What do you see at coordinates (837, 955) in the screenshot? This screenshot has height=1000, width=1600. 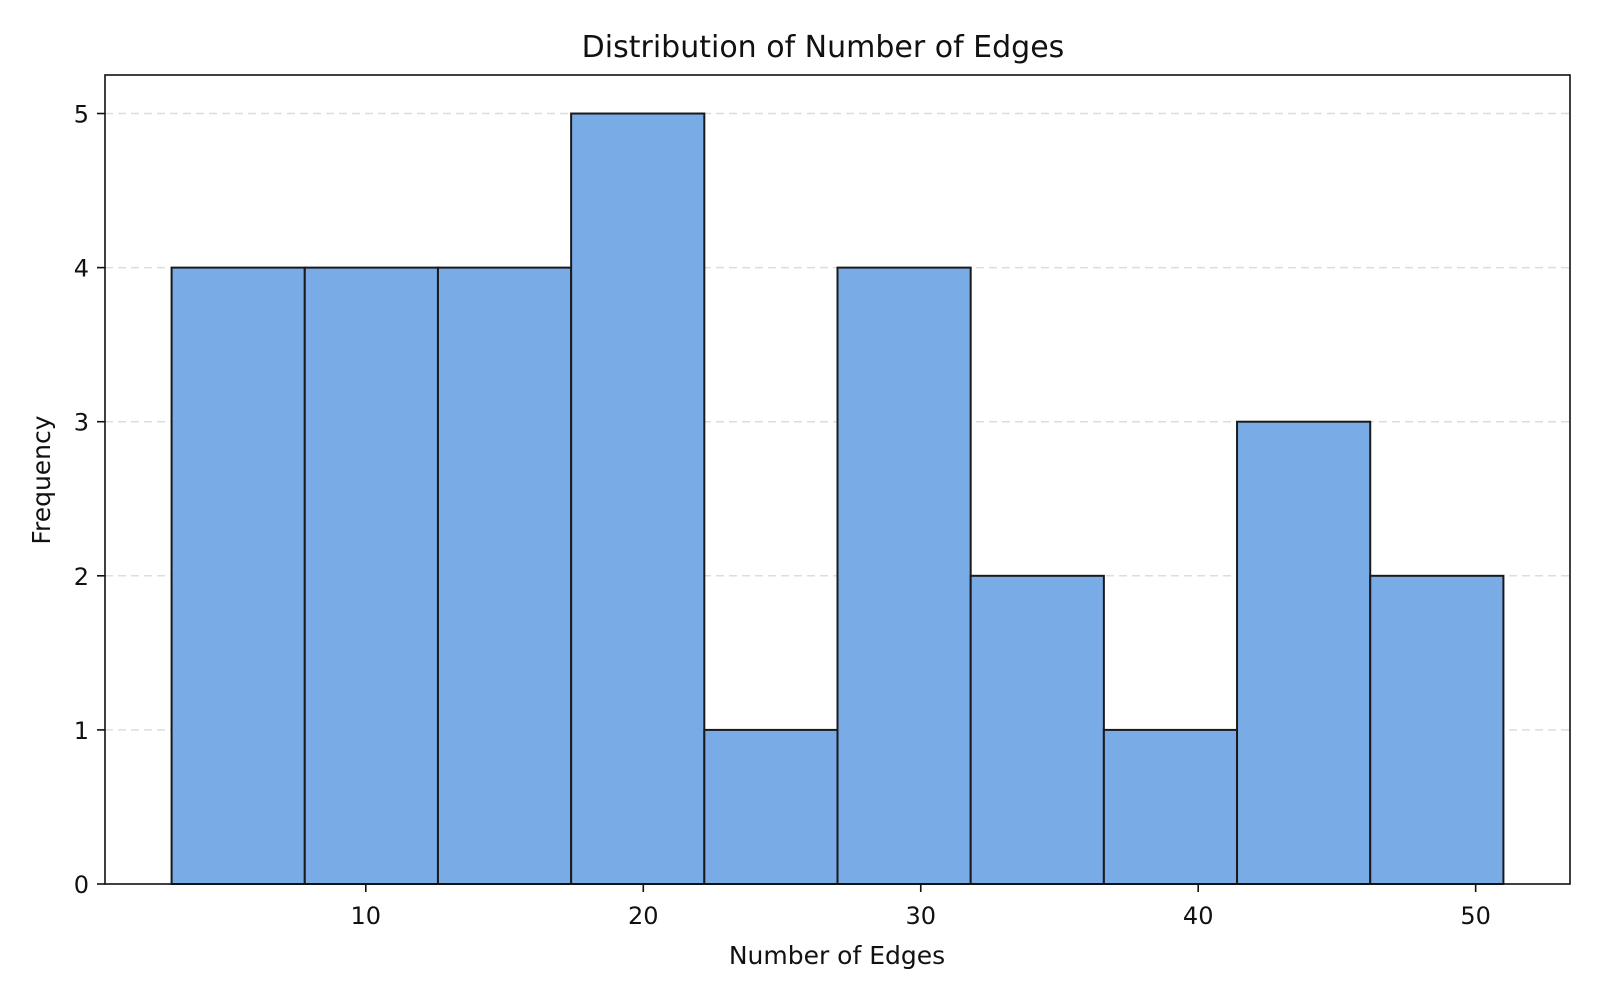 I see `x-axis-label: Number of Edges` at bounding box center [837, 955].